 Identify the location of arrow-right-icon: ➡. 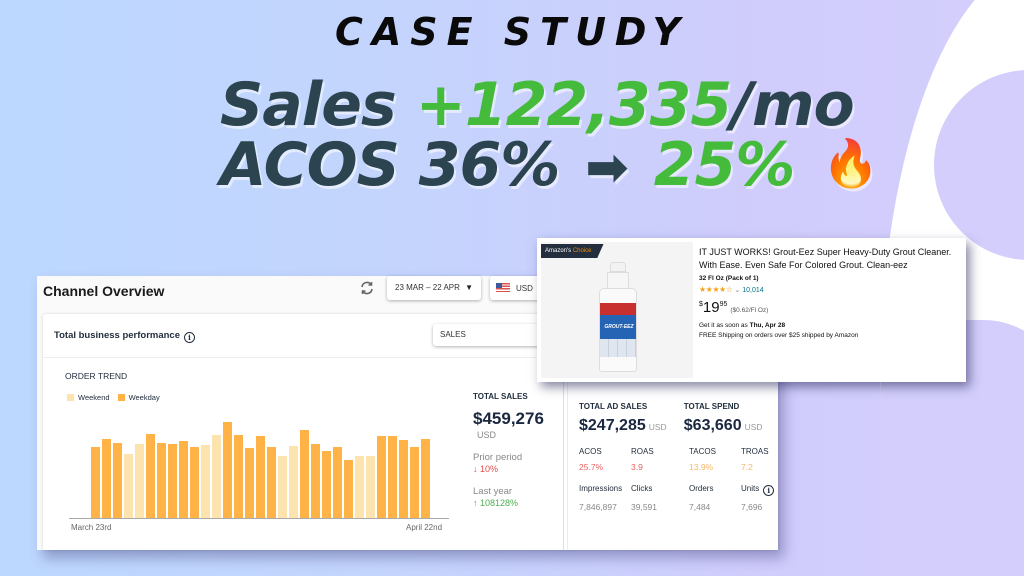
(607, 168).